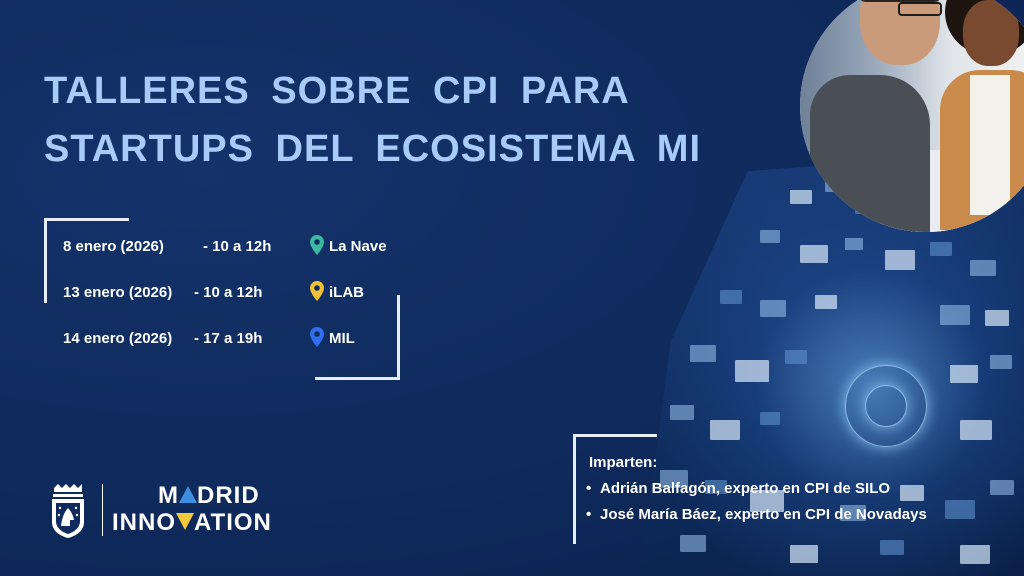  What do you see at coordinates (68, 511) in the screenshot?
I see `madrid-crest-icon` at bounding box center [68, 511].